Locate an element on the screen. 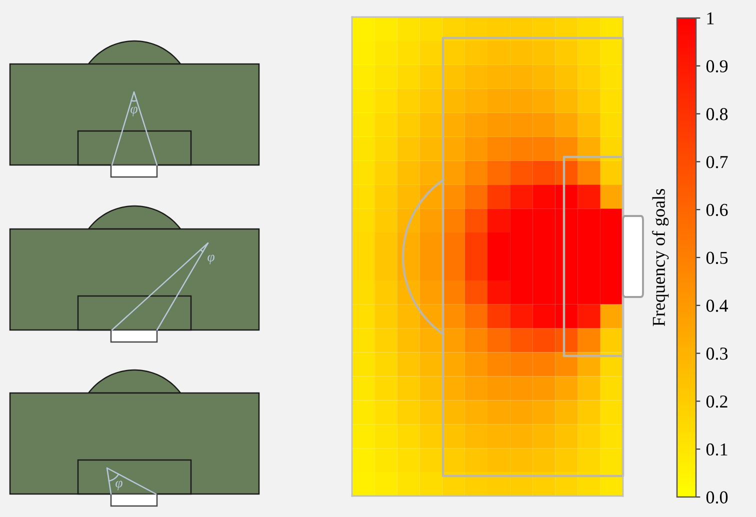 The image size is (756, 517). color-bar-label: 0.5 is located at coordinates (717, 258).